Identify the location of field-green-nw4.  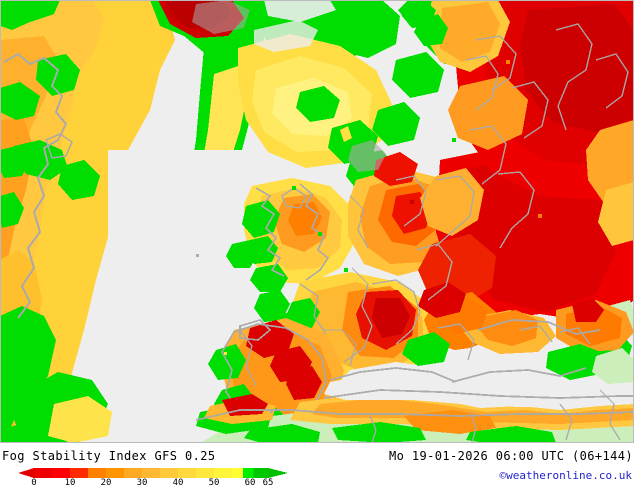
(41, 160).